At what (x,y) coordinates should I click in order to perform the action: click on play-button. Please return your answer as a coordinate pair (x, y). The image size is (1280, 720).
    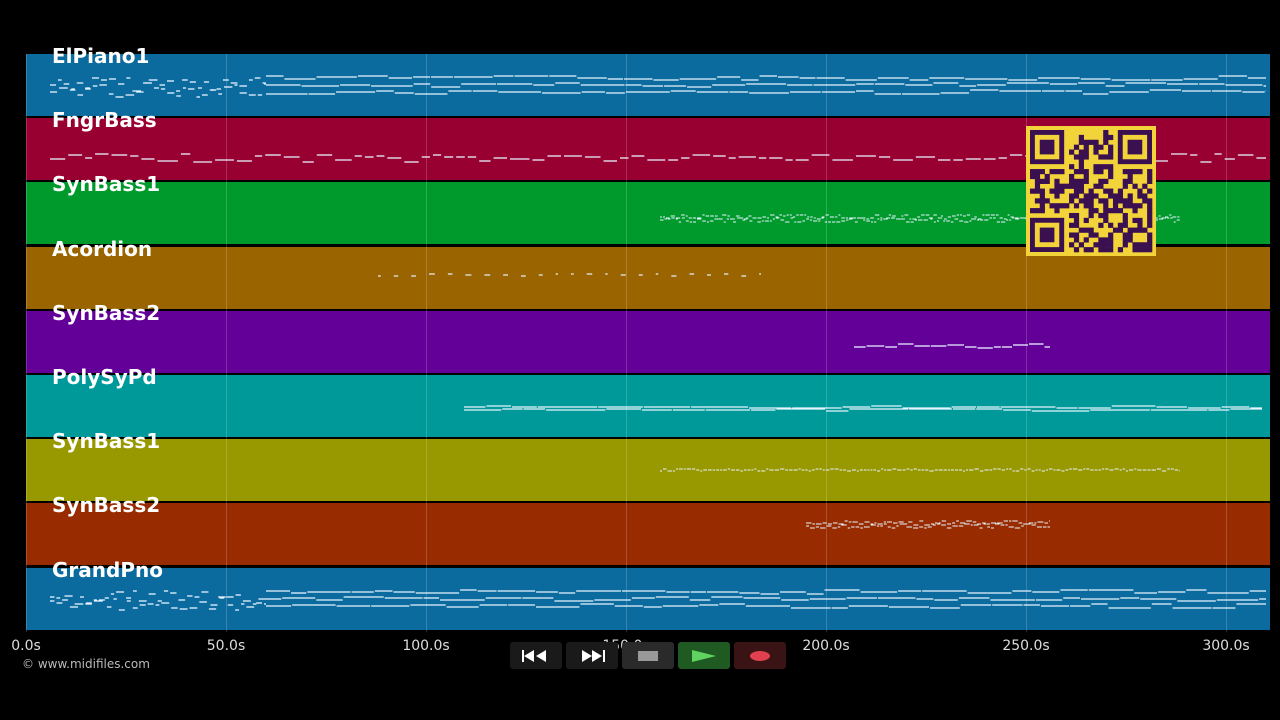
    Looking at the image, I should click on (704, 655).